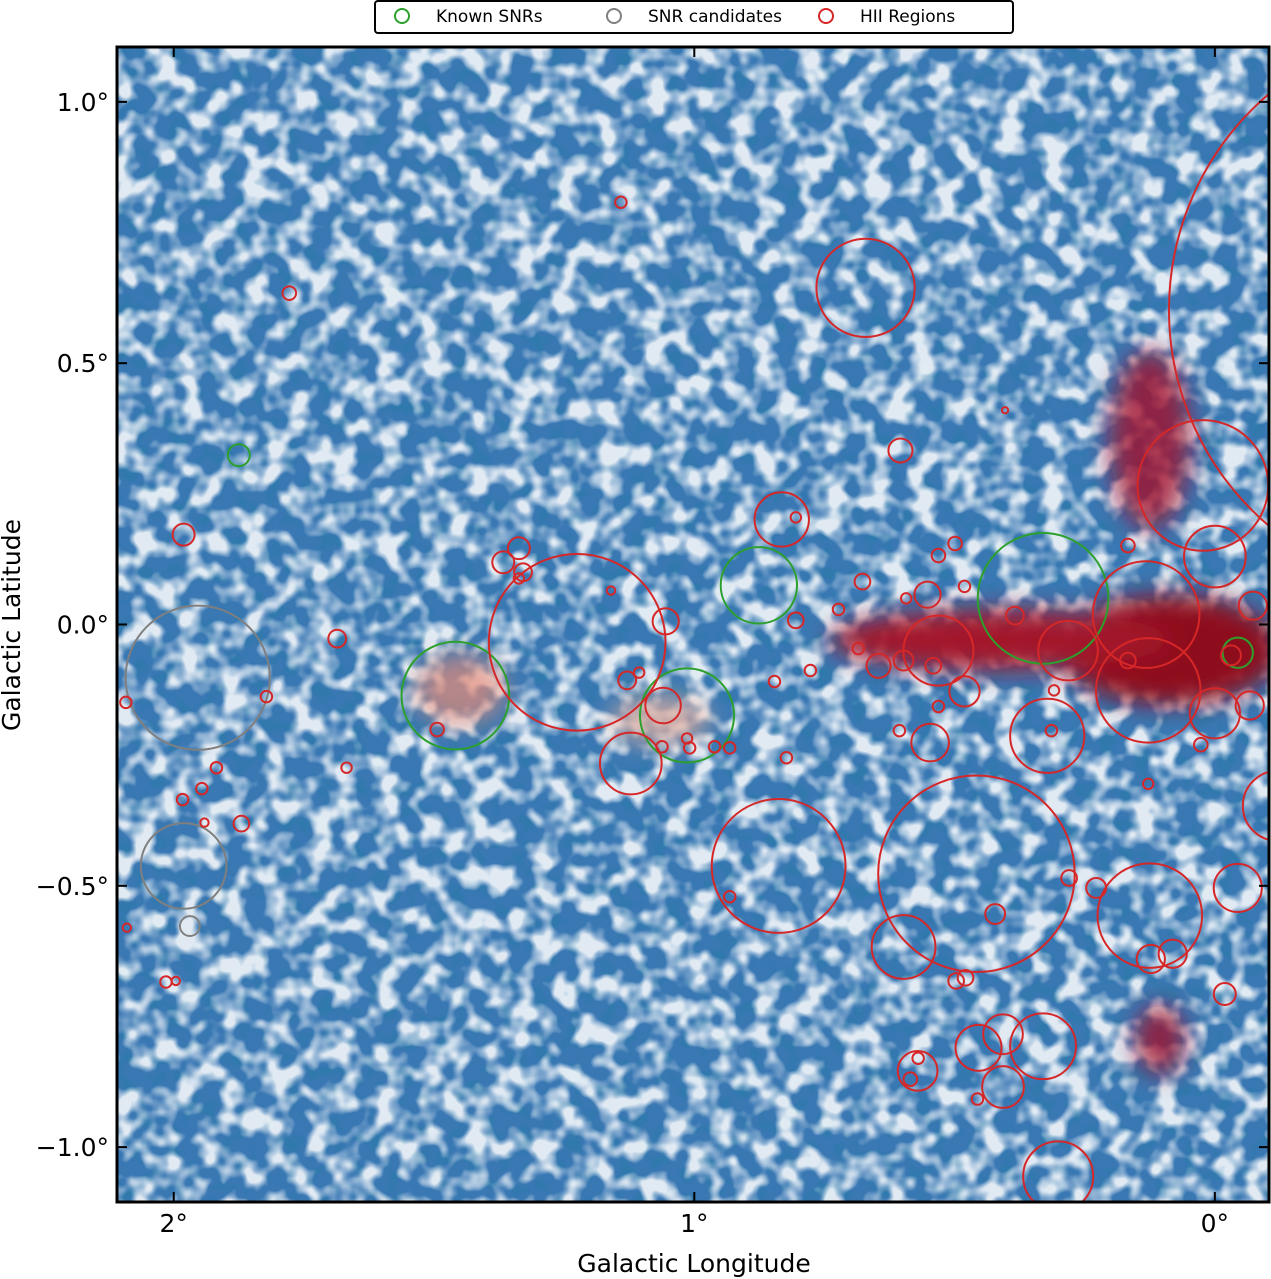 This screenshot has height=1279, width=1271. I want to click on x-tick-label: 0°, so click(1215, 1223).